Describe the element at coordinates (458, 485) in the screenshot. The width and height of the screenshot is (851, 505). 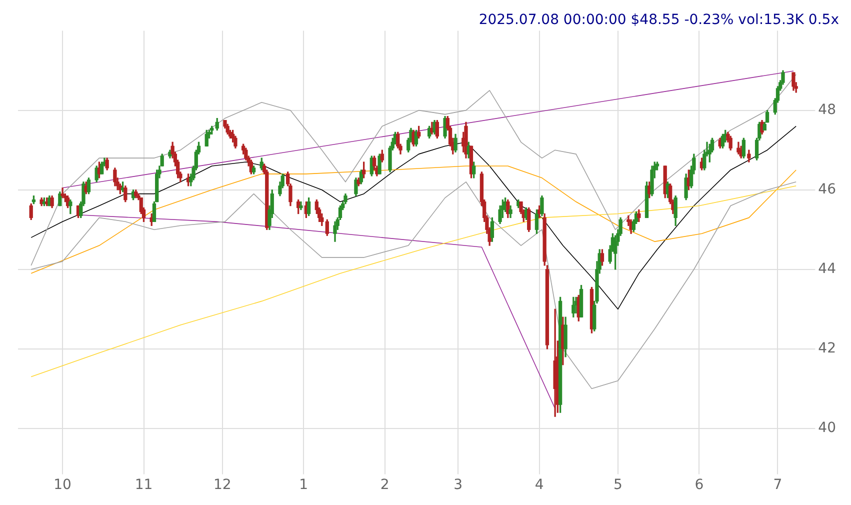
I see `x-tick-label: 3` at that location.